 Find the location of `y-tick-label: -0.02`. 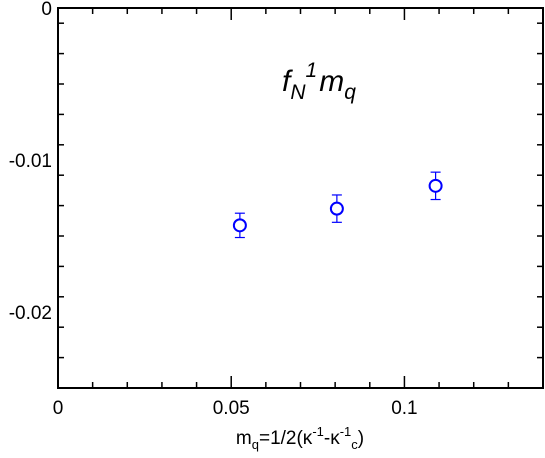

y-tick-label: -0.02 is located at coordinates (30, 313).